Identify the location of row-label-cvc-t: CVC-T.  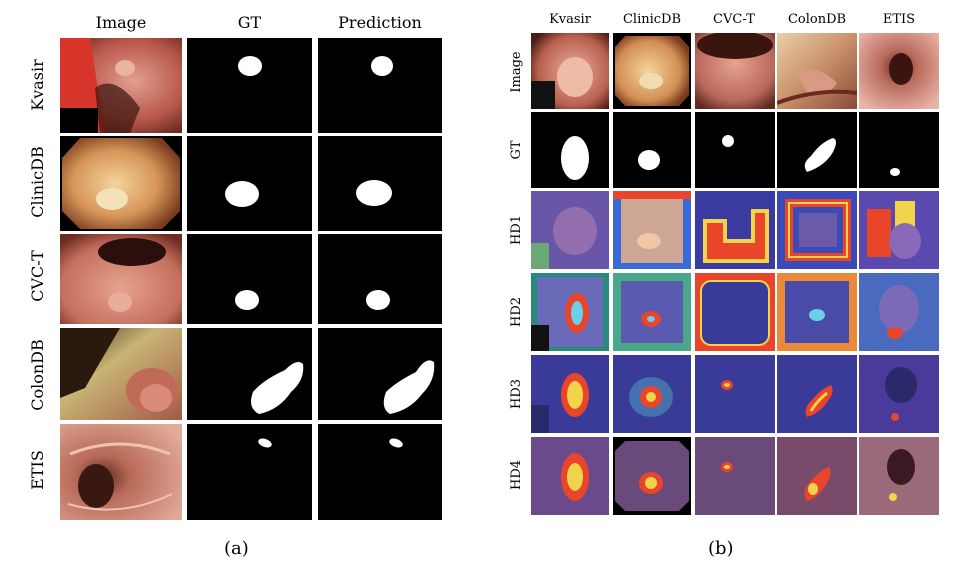
(37, 276).